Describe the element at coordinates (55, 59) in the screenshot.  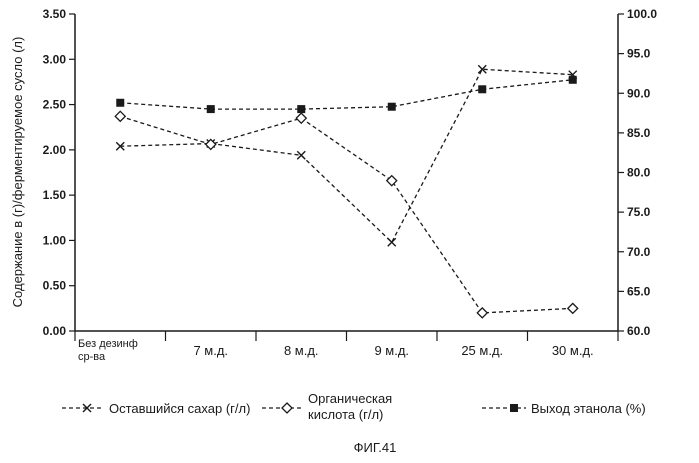
I see `left-y-tick-label: 3.00` at that location.